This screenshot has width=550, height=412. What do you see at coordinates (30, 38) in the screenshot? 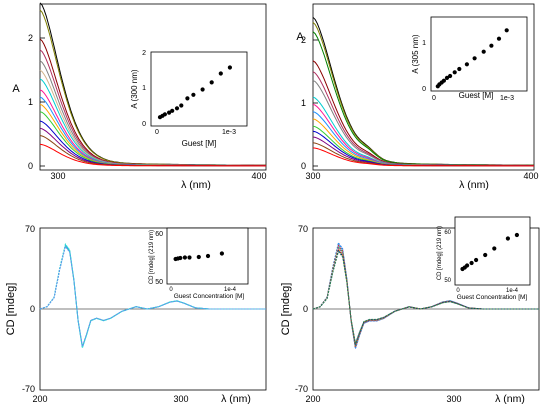
I see `y-tick-label: 2` at bounding box center [30, 38].